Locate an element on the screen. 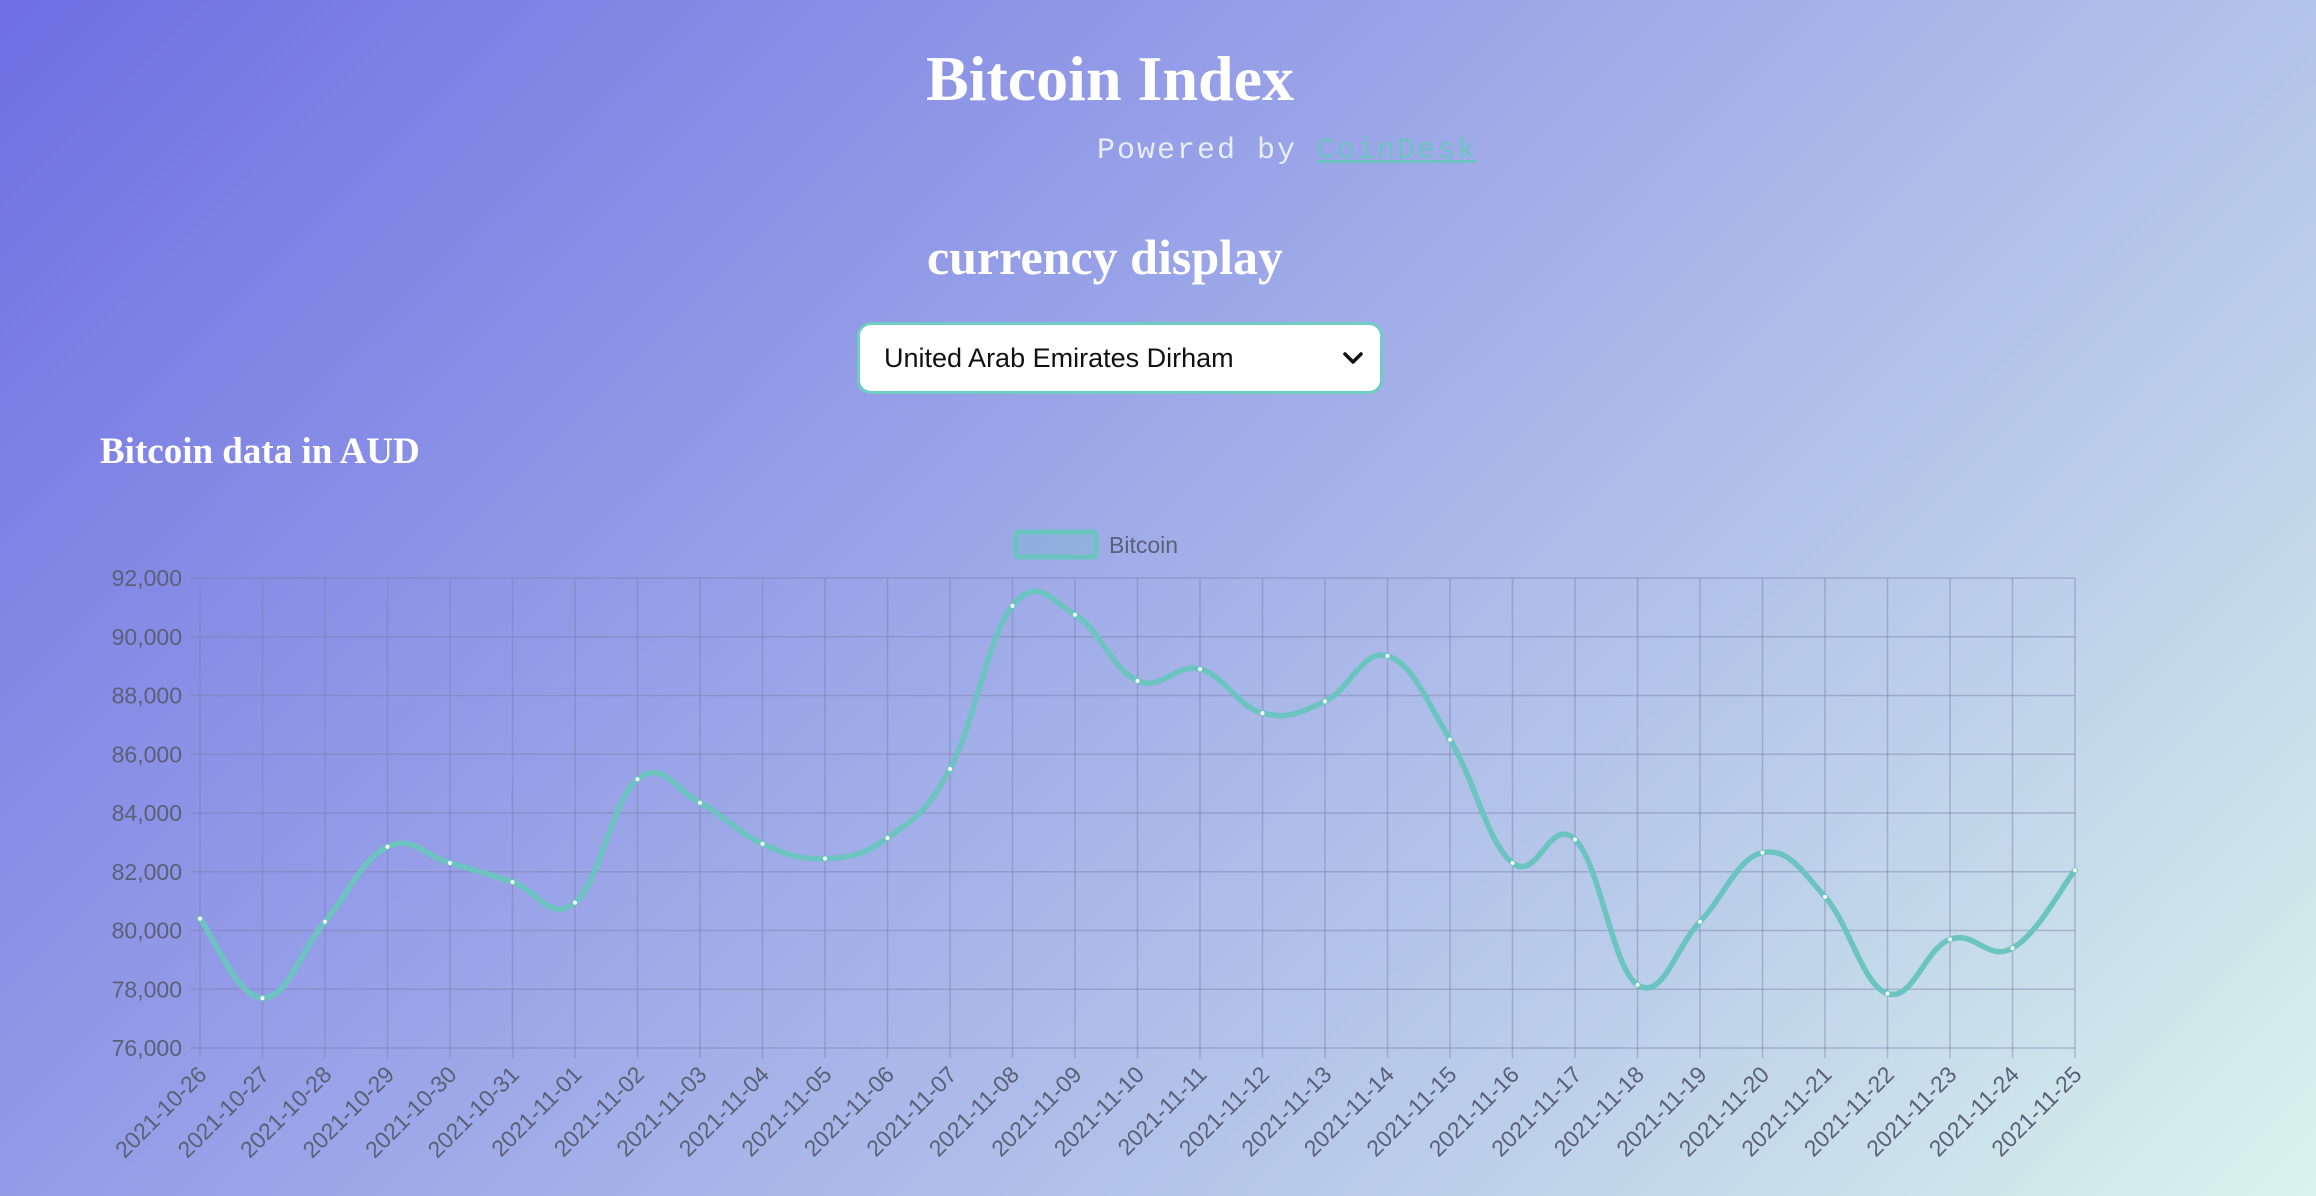 The image size is (2316, 1196). y-tick-label: 82,000 is located at coordinates (147, 872).